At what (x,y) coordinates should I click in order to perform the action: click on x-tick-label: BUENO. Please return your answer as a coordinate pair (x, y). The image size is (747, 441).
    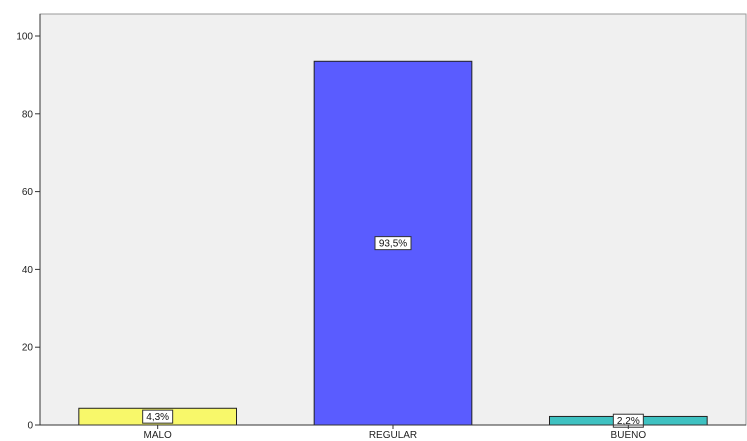
    Looking at the image, I should click on (629, 435).